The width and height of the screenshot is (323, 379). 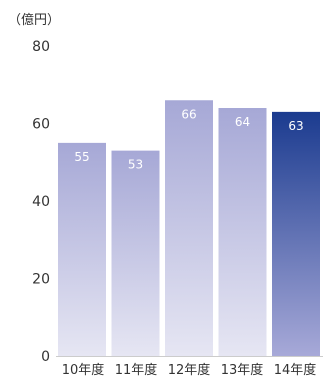 What do you see at coordinates (242, 370) in the screenshot?
I see `x-tick-label: 13年度` at bounding box center [242, 370].